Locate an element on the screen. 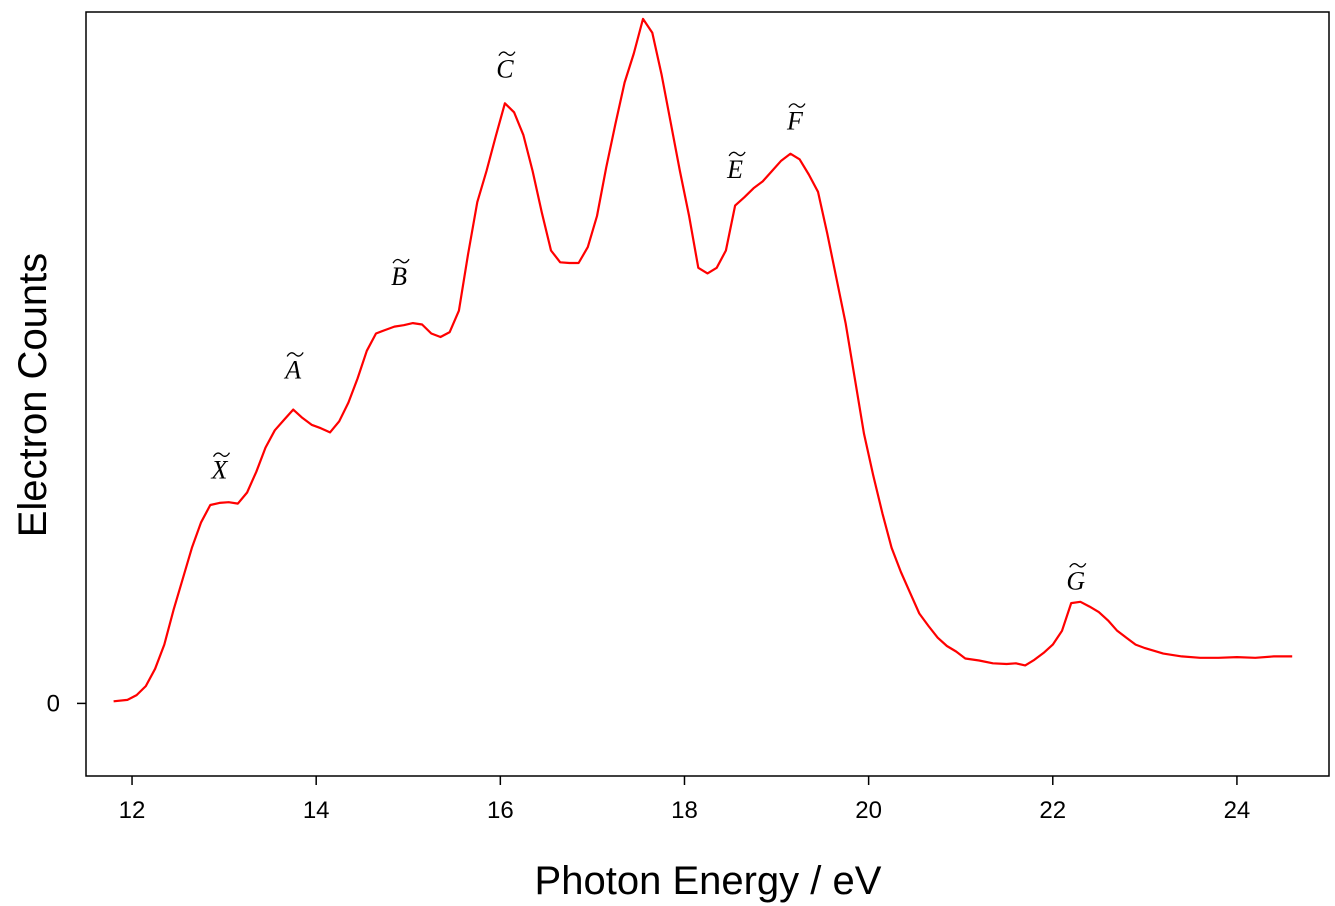  x-tick-label: 14 is located at coordinates (316, 810).